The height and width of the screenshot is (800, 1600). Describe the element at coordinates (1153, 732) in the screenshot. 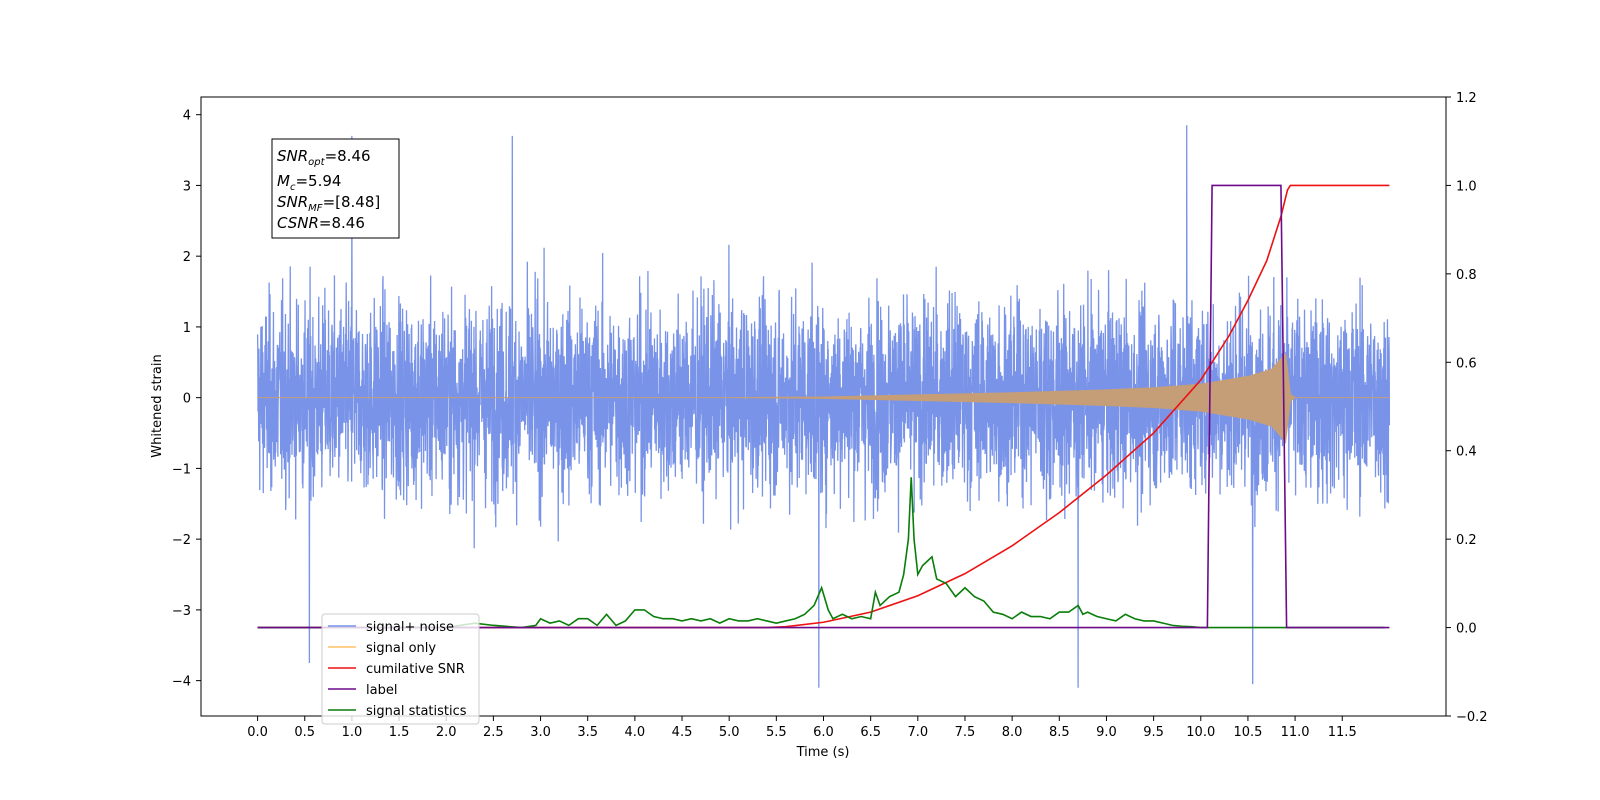

I see `x-tick-label: 9.5` at that location.